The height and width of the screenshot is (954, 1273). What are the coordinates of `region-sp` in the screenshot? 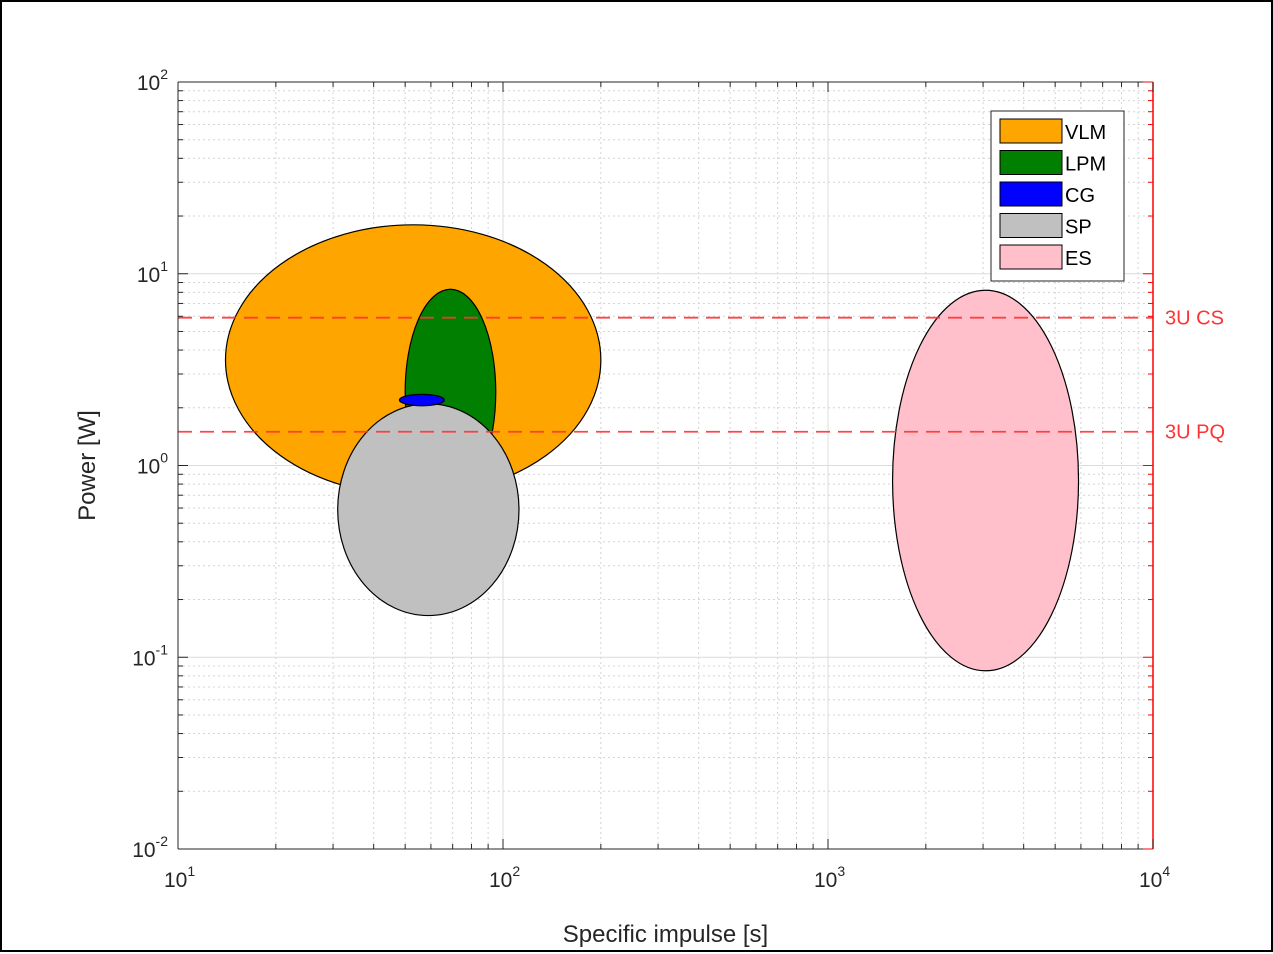 It's located at (428, 510).